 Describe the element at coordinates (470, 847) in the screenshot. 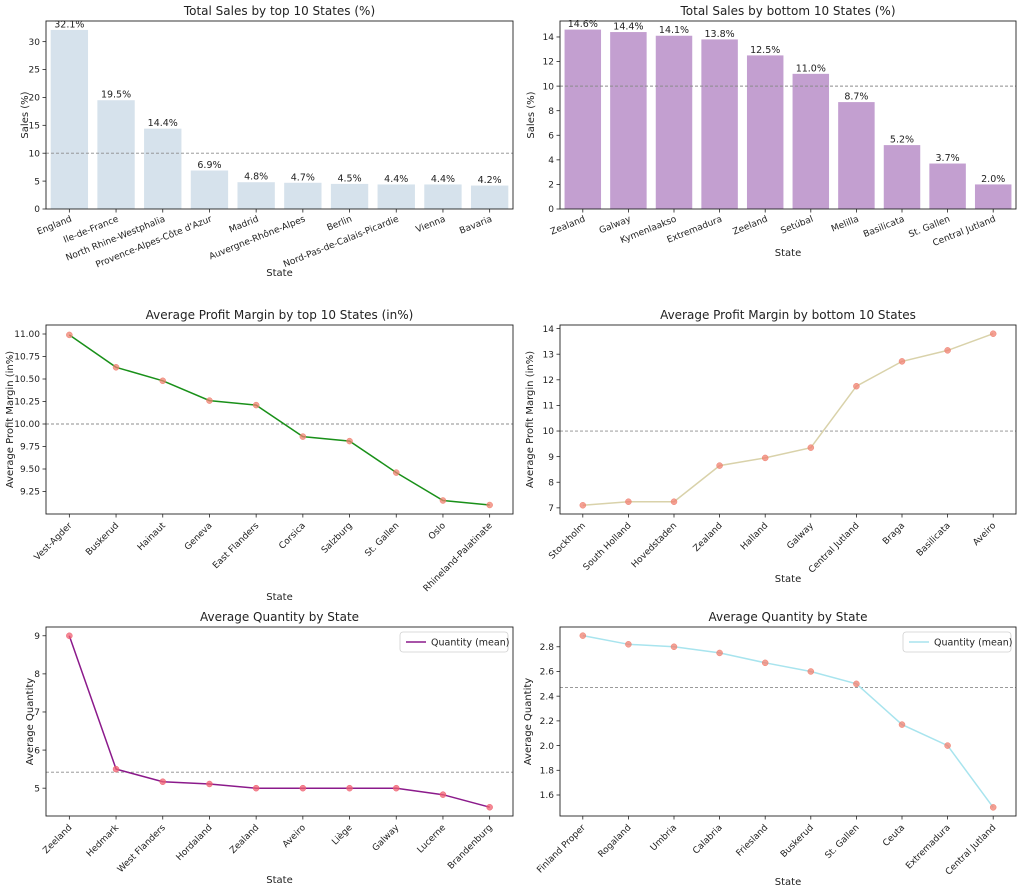

I see `x-tick-label: Brandenburg` at that location.